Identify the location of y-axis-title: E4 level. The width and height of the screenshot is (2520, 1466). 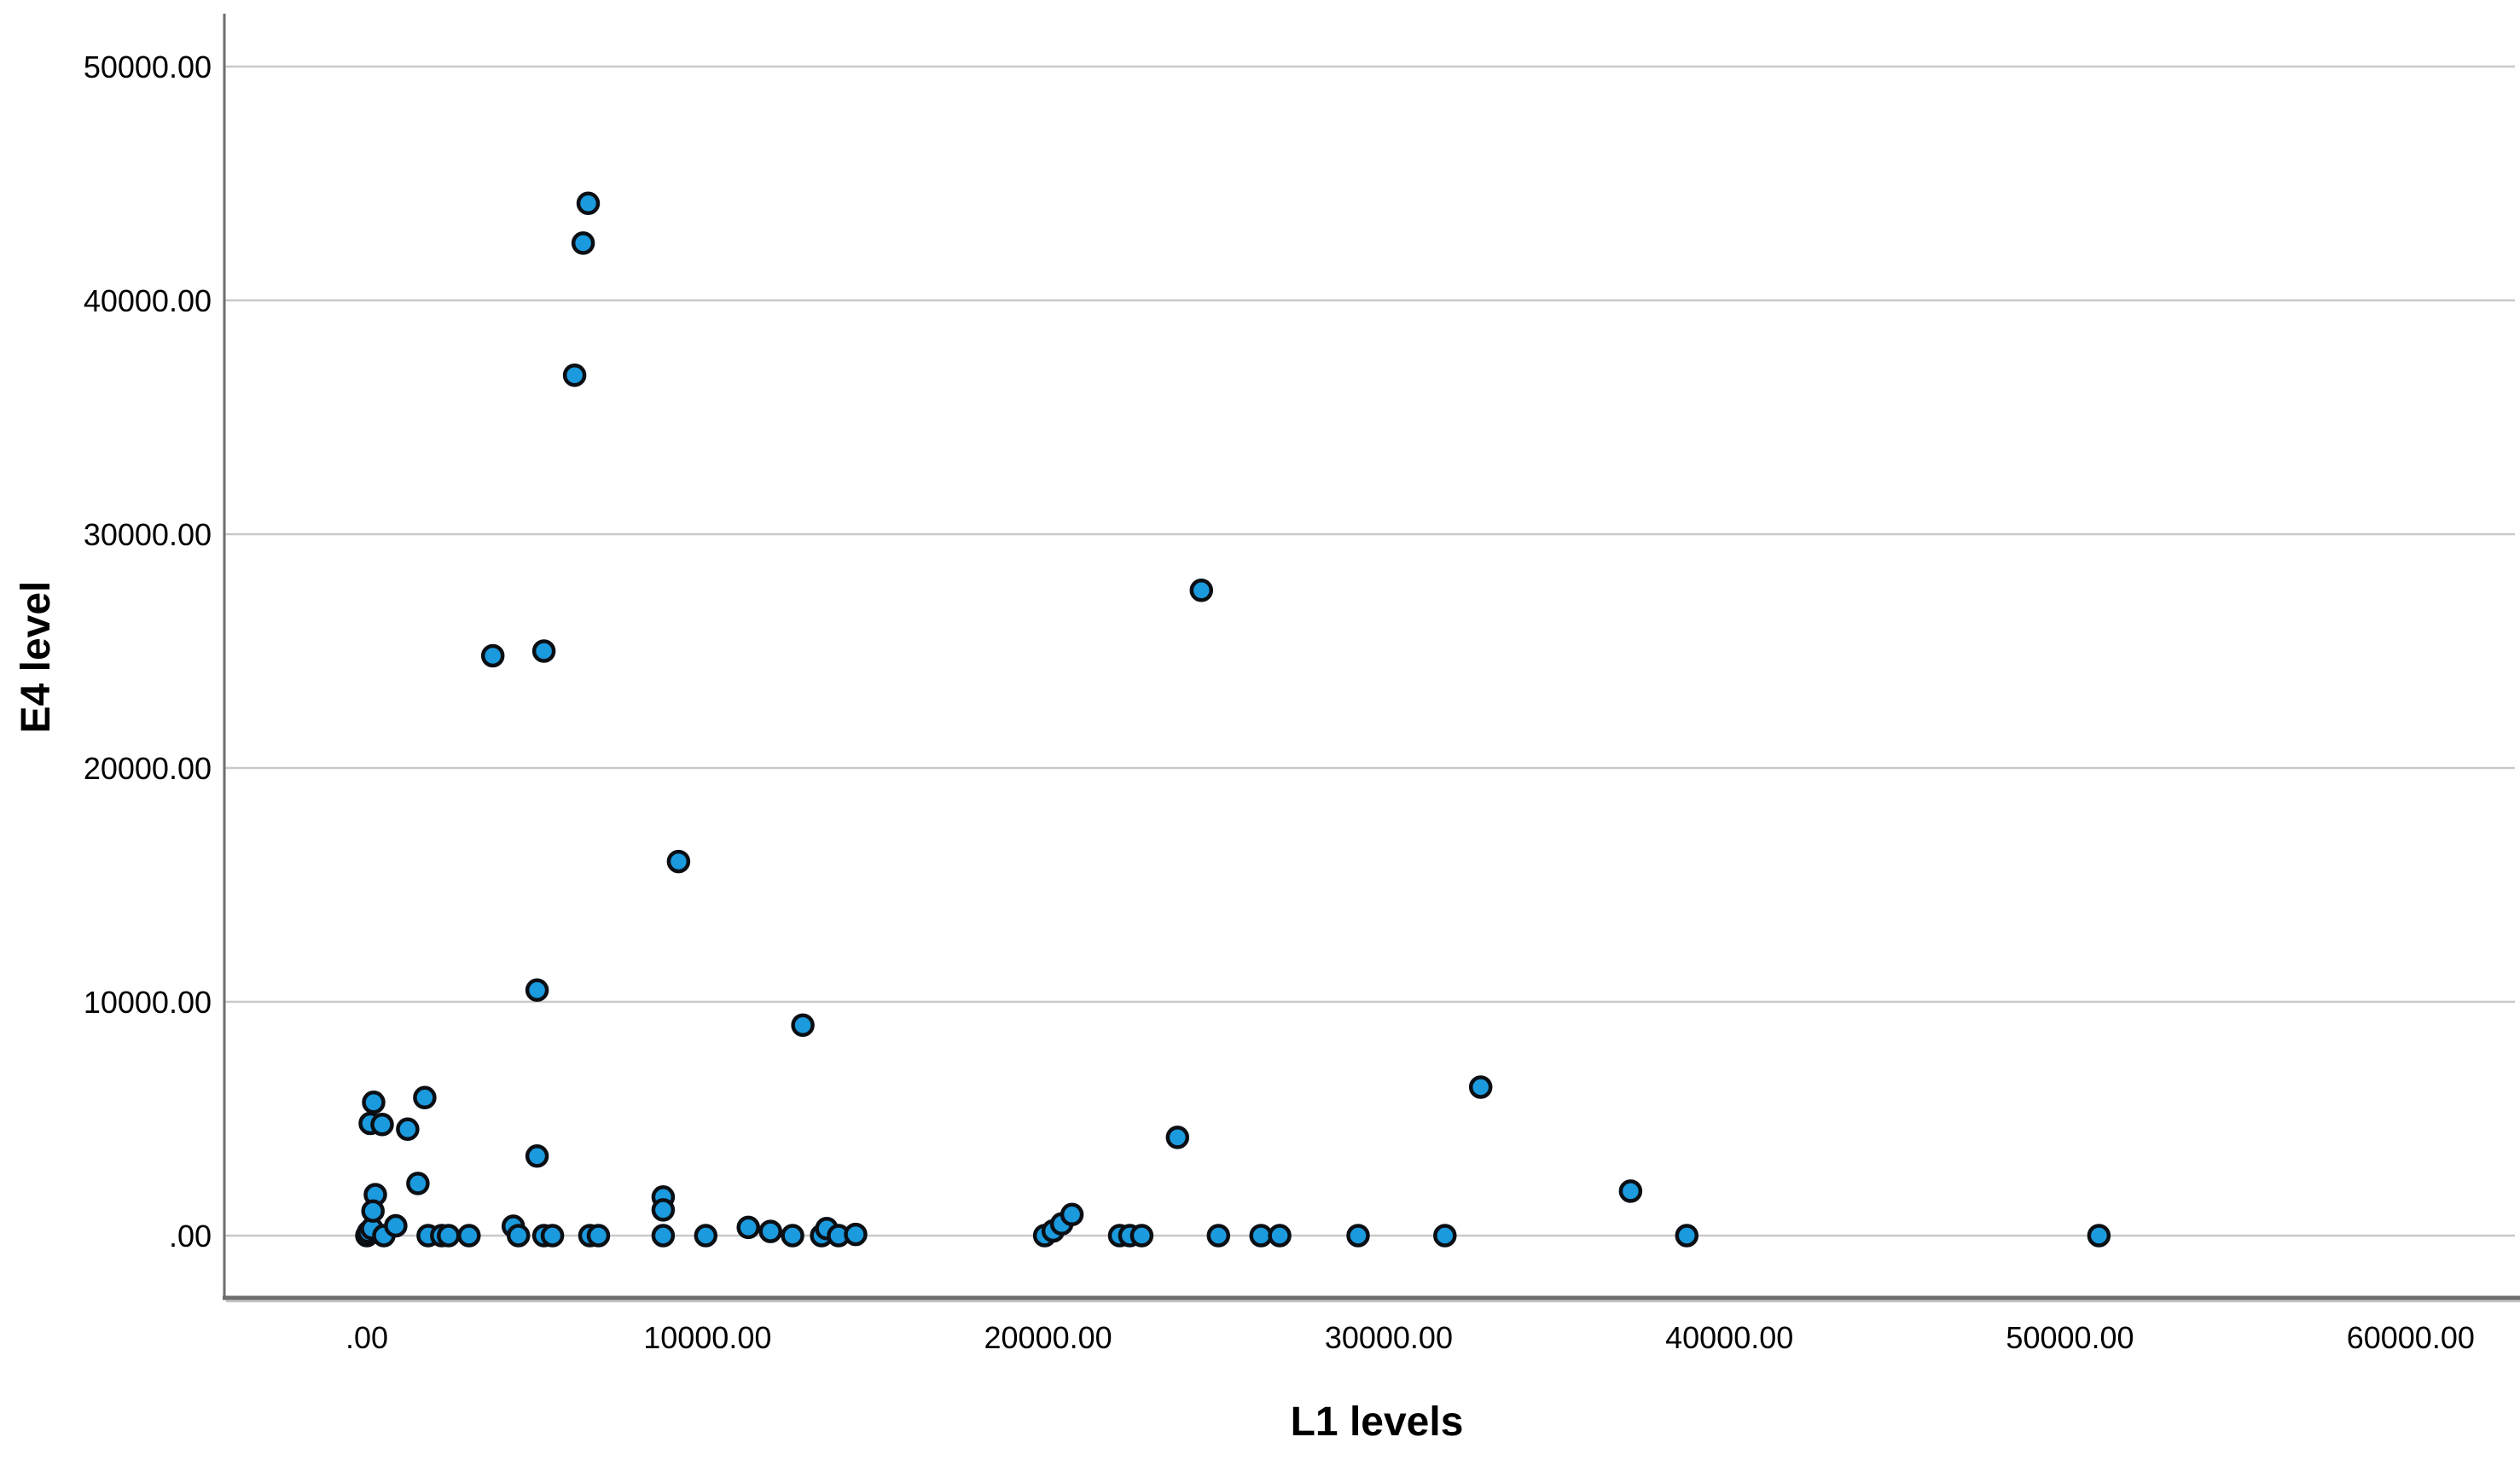
(36, 657).